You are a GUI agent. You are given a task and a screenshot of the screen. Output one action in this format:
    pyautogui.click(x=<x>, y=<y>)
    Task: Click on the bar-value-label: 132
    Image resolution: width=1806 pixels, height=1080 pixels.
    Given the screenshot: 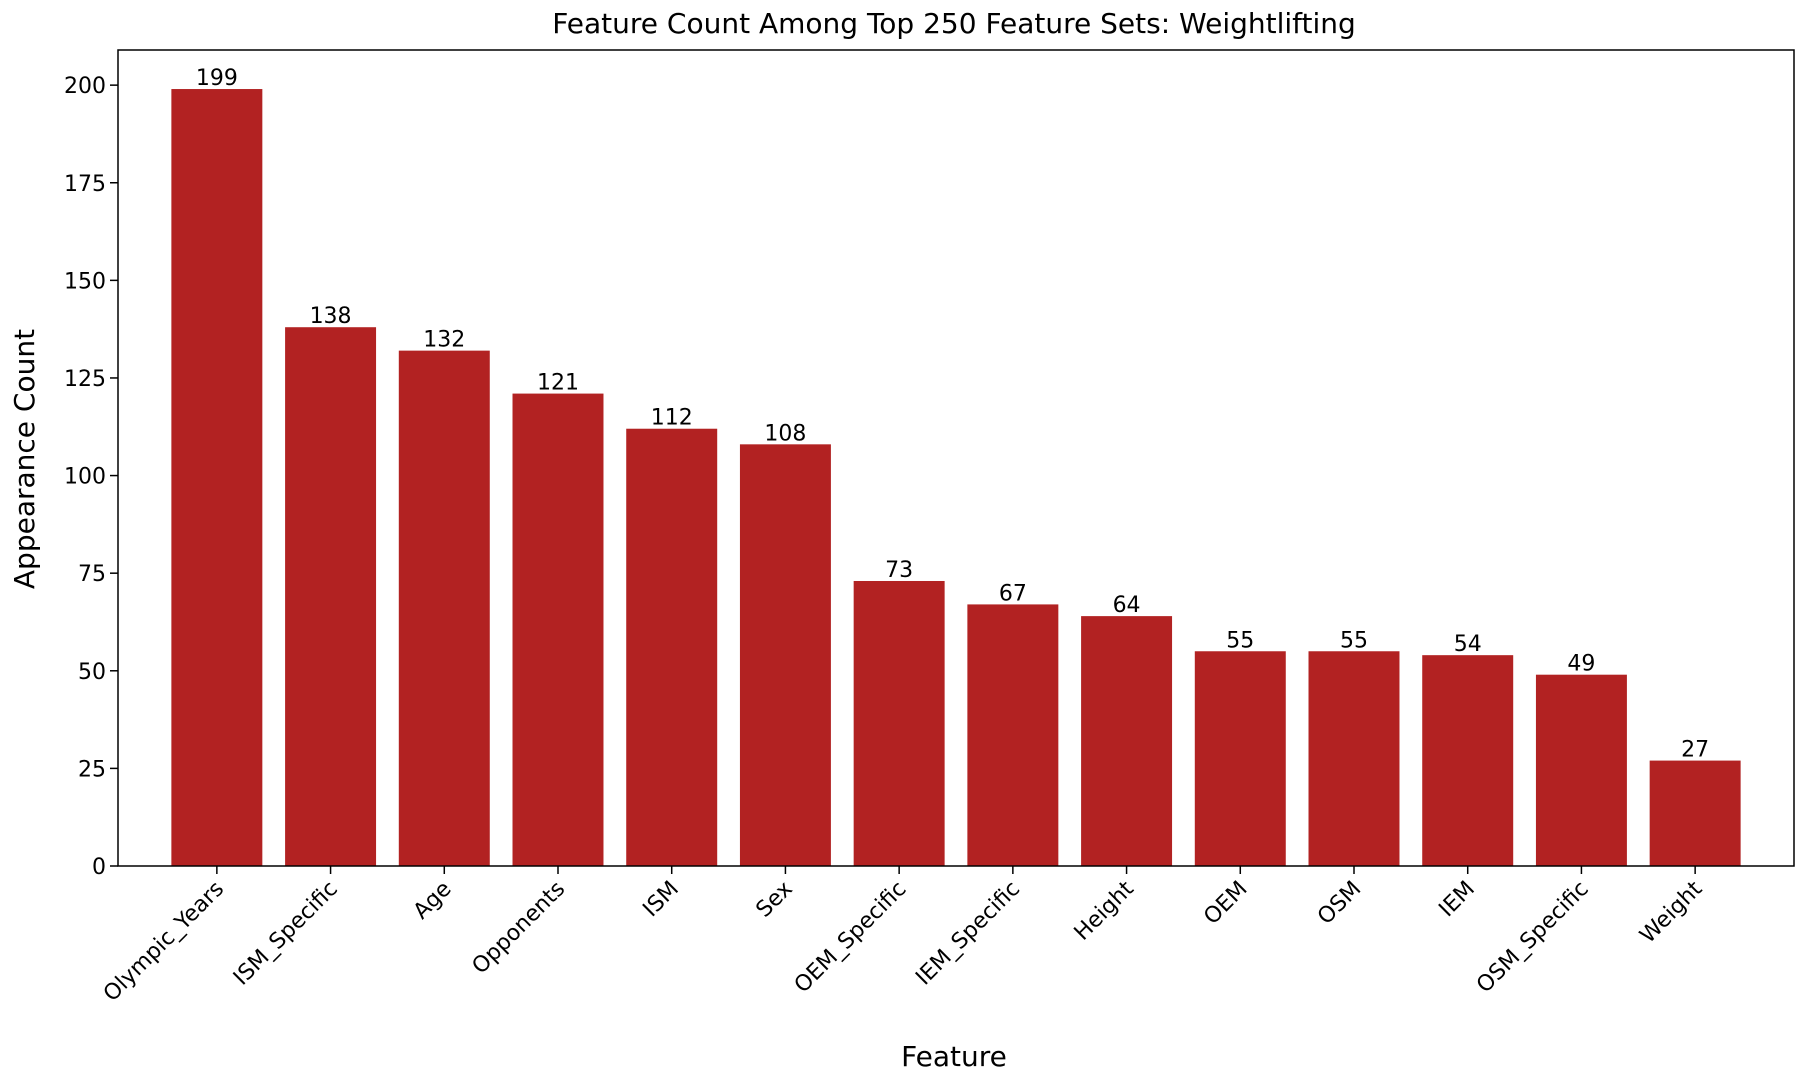 What is the action you would take?
    pyautogui.click(x=444, y=340)
    